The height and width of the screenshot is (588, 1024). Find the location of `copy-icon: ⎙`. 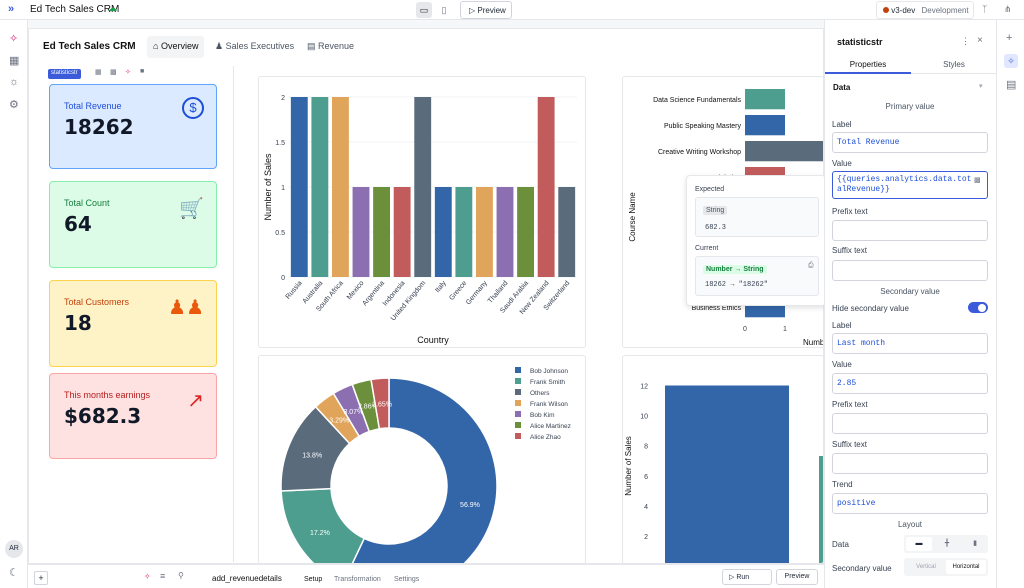

copy-icon: ⎙ is located at coordinates (811, 265).